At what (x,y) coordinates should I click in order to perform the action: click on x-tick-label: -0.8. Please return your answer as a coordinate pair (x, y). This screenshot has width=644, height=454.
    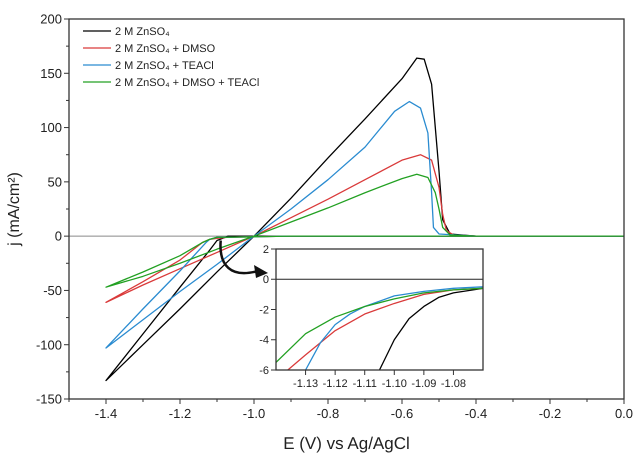
    Looking at the image, I should click on (328, 413).